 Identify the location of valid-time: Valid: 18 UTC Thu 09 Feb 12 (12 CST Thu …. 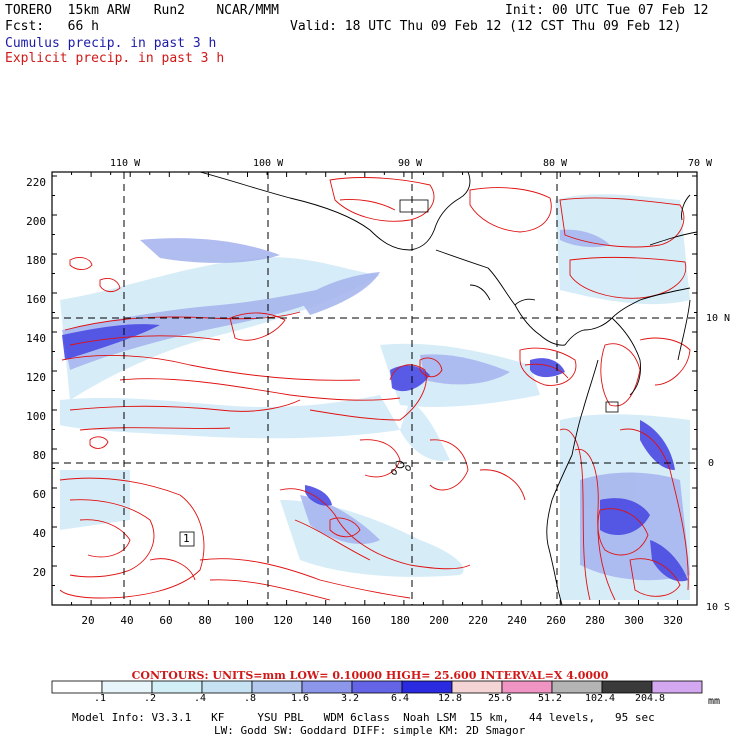
(486, 26).